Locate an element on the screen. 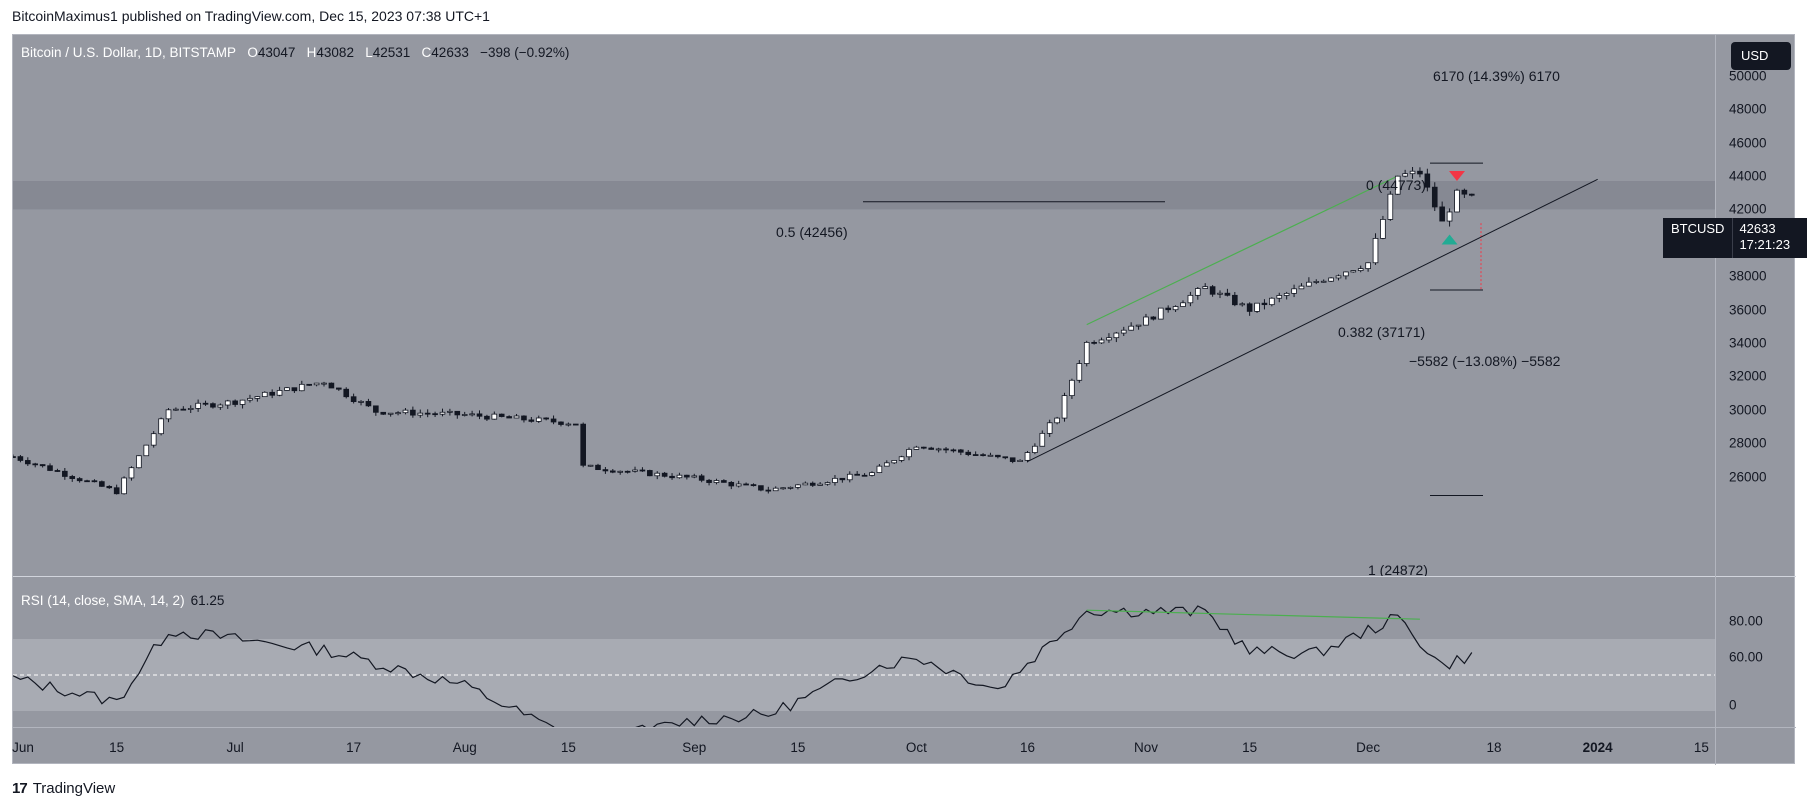 This screenshot has width=1807, height=809. annotation-top-range: 6170 (14.39%) 6170 is located at coordinates (1496, 76).